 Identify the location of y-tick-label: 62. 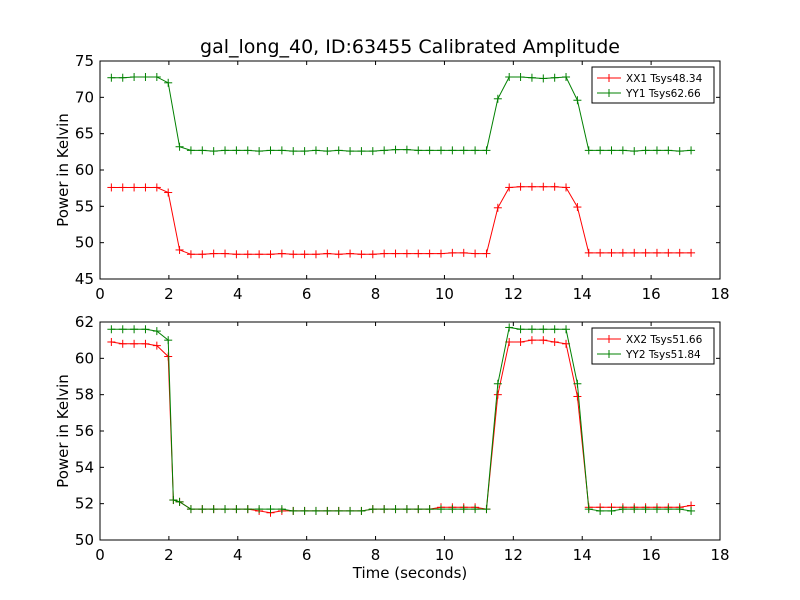
(84, 322).